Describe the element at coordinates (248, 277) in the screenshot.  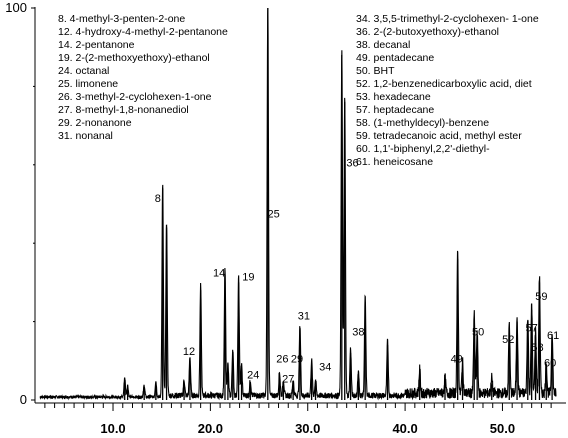
I see `peak-label: 19` at that location.